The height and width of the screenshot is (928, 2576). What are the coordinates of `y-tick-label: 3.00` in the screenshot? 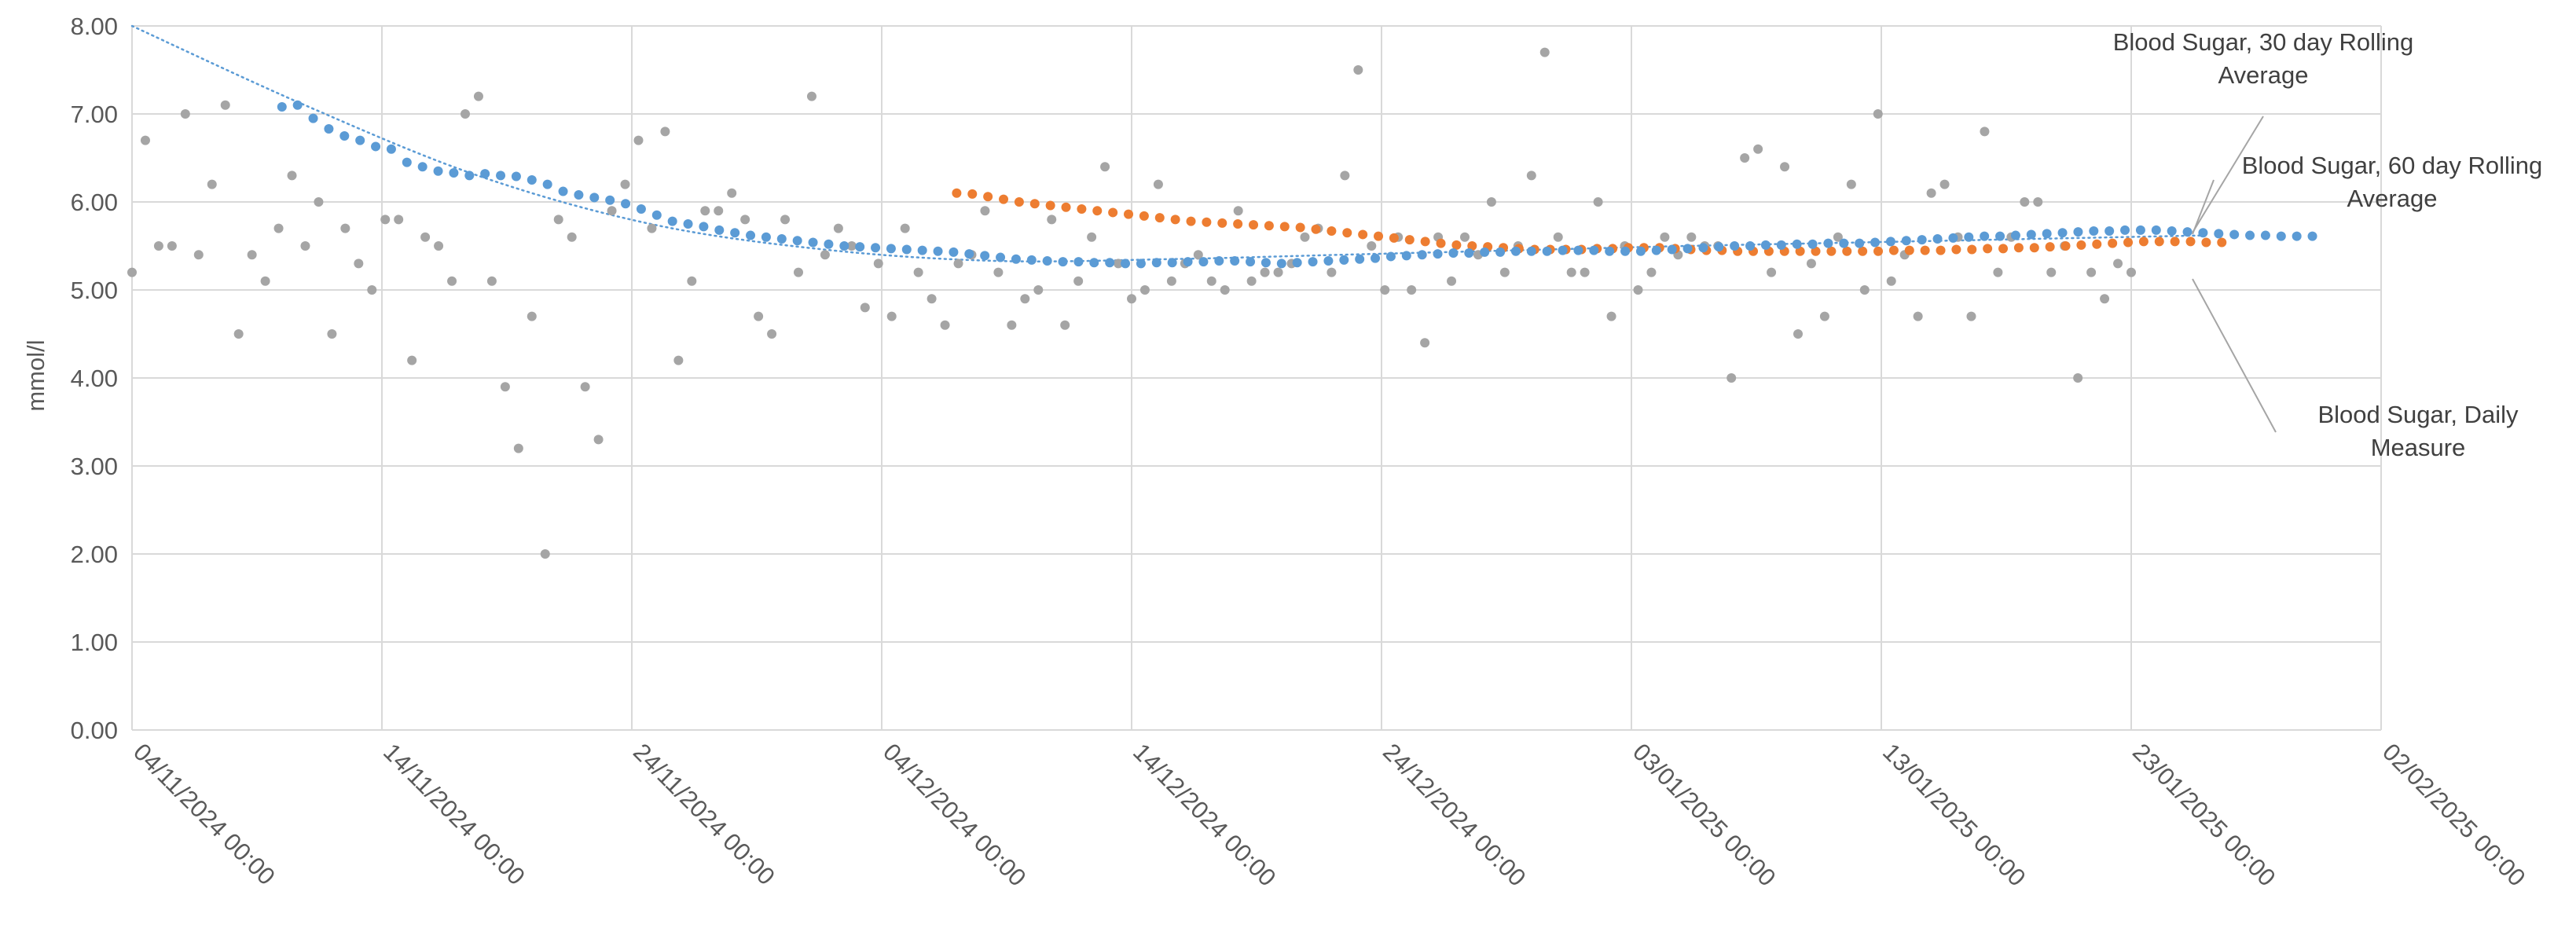 It's located at (94, 466).